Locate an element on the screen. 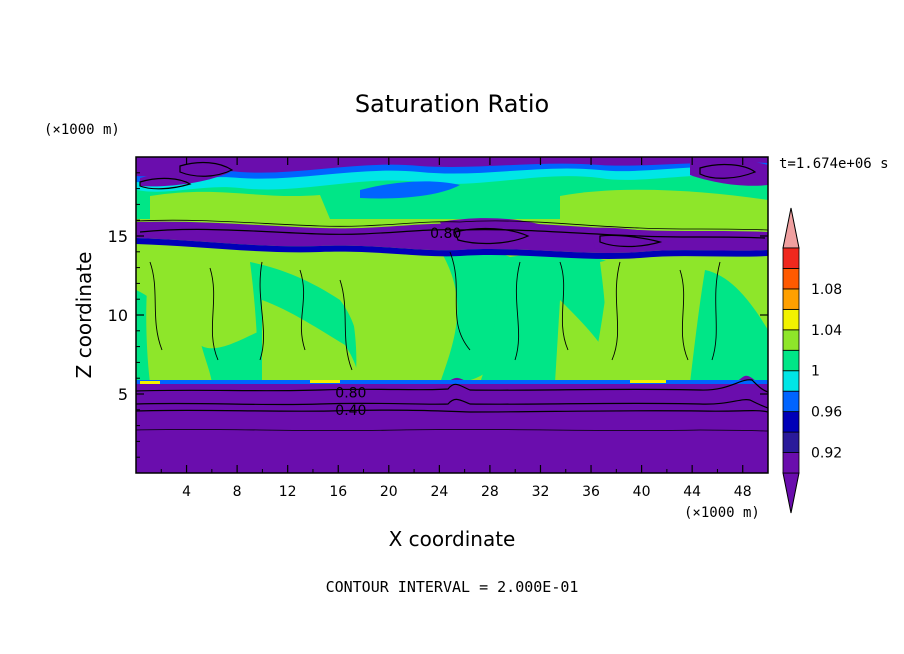 This screenshot has width=904, height=654. upper-dry-band is located at coordinates (452, 167).